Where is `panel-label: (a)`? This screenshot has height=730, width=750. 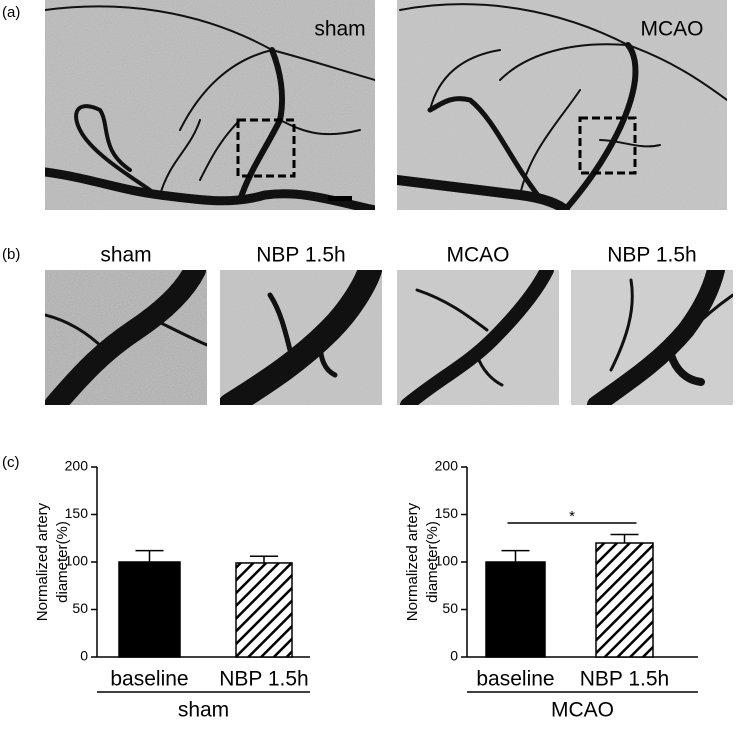 panel-label: (a) is located at coordinates (11, 12).